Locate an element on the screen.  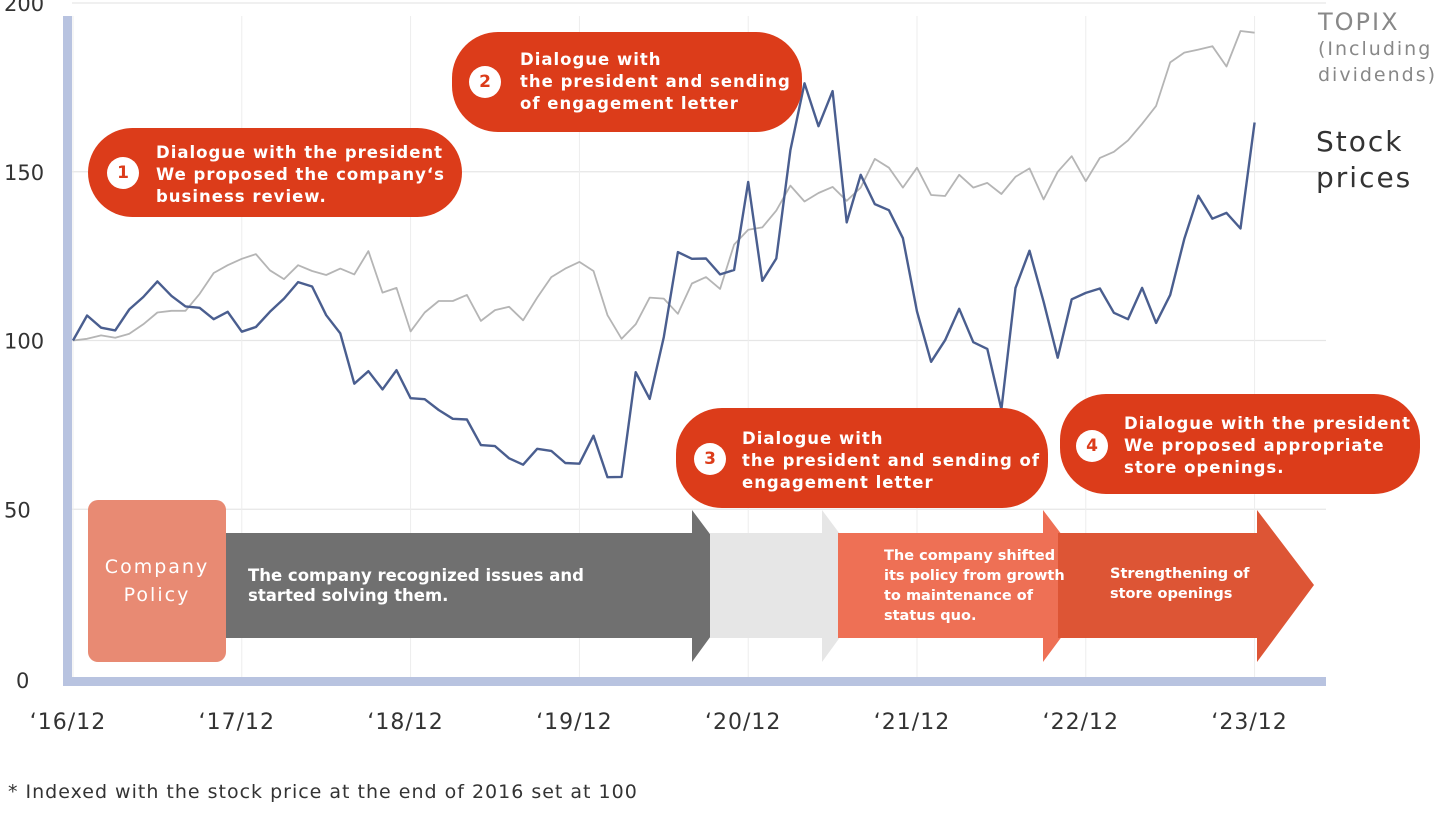
legend-topix: TOPIX (Including dividends) is located at coordinates (1377, 48).